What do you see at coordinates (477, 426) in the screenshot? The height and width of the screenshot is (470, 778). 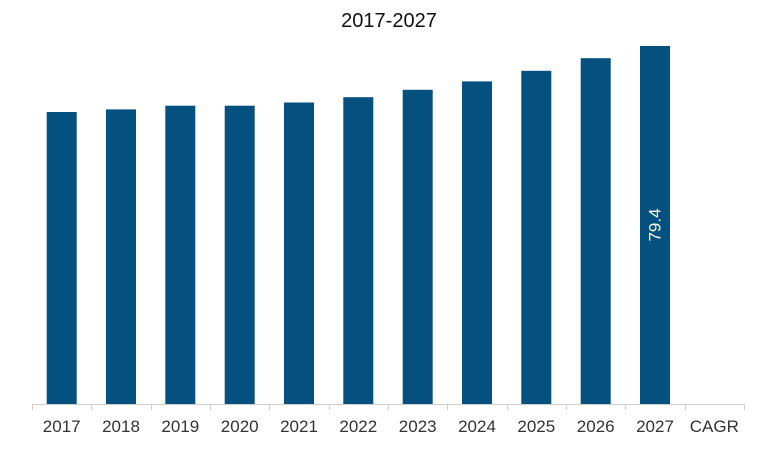 I see `x-tick-label-2024: 2024` at bounding box center [477, 426].